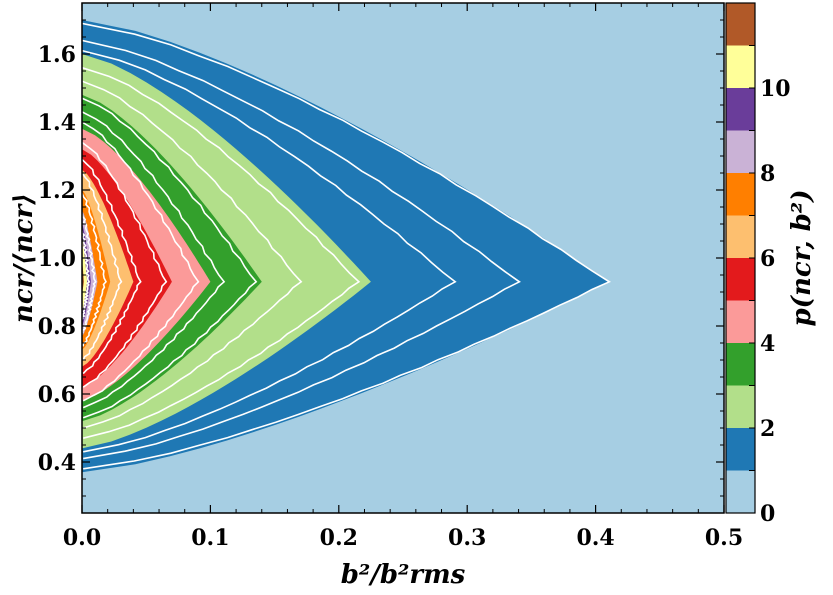  I want to click on colorbar-tick-label: 8, so click(767, 174).